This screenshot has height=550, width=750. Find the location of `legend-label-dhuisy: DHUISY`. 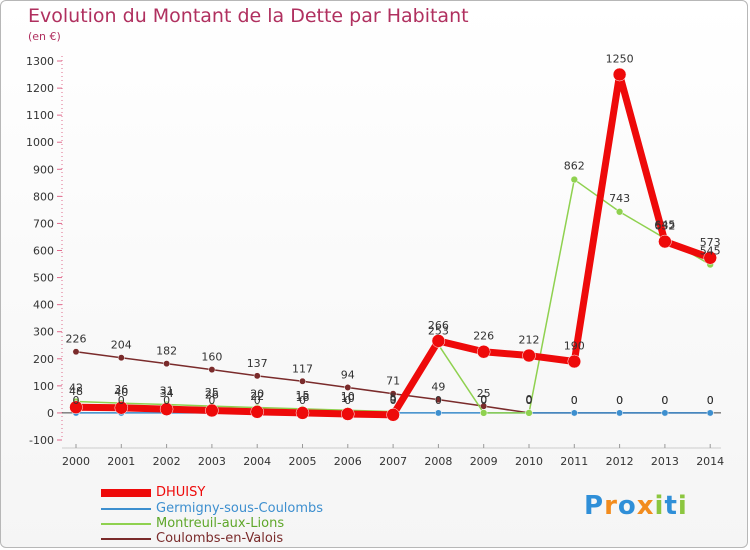

legend-label-dhuisy: DHUISY is located at coordinates (181, 492).